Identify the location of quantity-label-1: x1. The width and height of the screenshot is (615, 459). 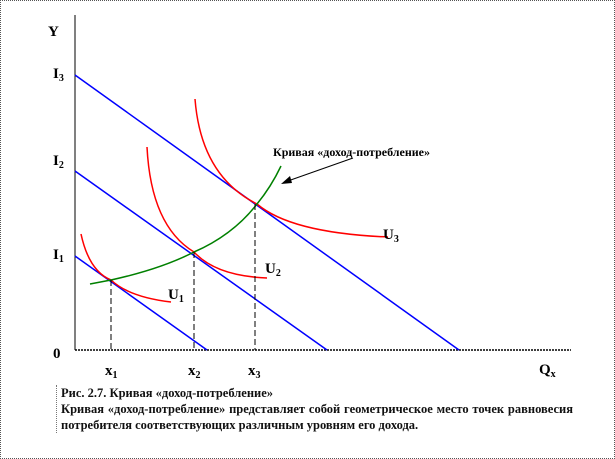
(111, 372).